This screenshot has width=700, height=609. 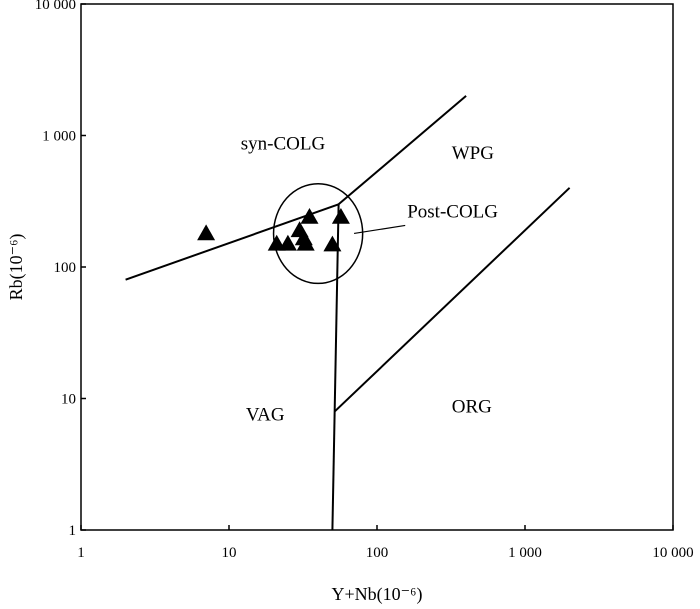 What do you see at coordinates (265, 415) in the screenshot?
I see `region-label: VAG` at bounding box center [265, 415].